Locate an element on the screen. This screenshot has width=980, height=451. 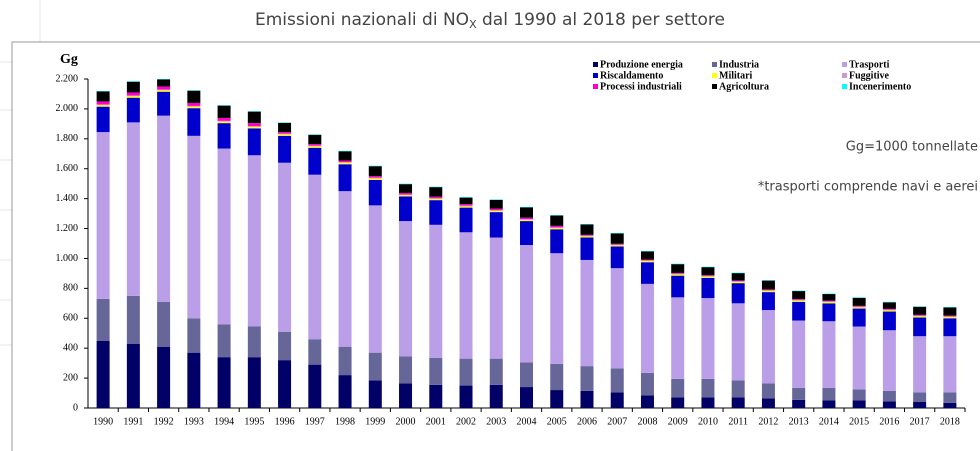
annotation: Gg=1000 tonnellate is located at coordinates (912, 147).